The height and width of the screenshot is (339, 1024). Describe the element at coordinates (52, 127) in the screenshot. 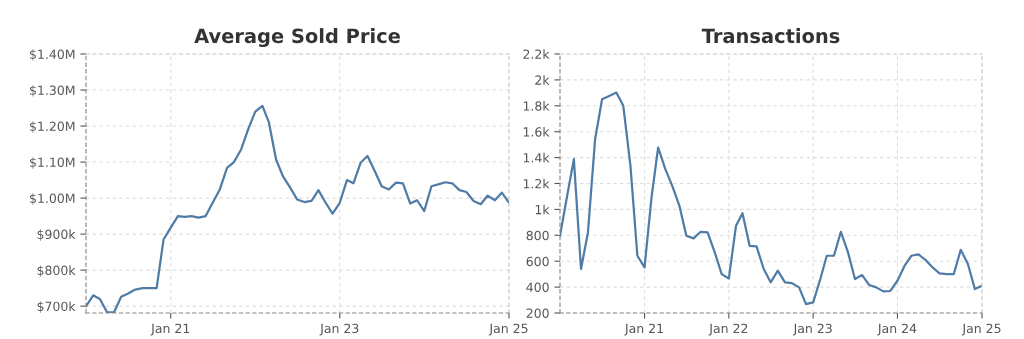

I see `y-tick-label: $1.20M` at that location.